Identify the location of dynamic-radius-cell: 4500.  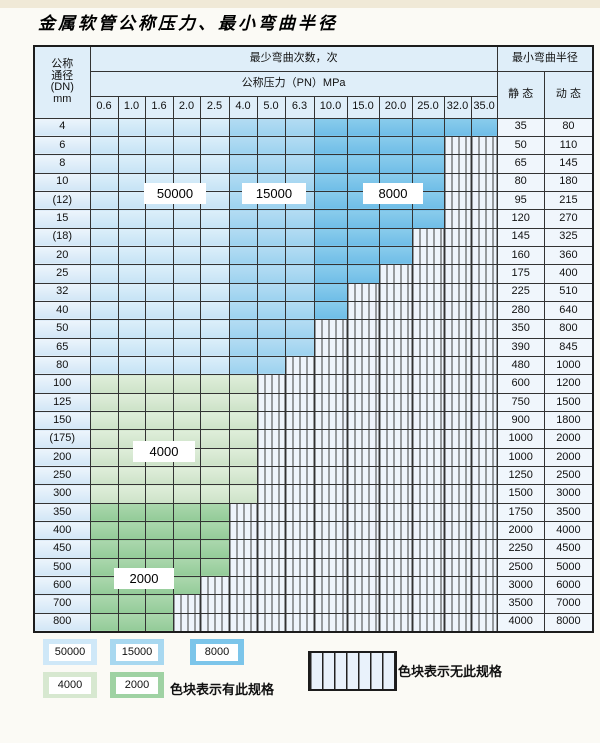
(568, 549).